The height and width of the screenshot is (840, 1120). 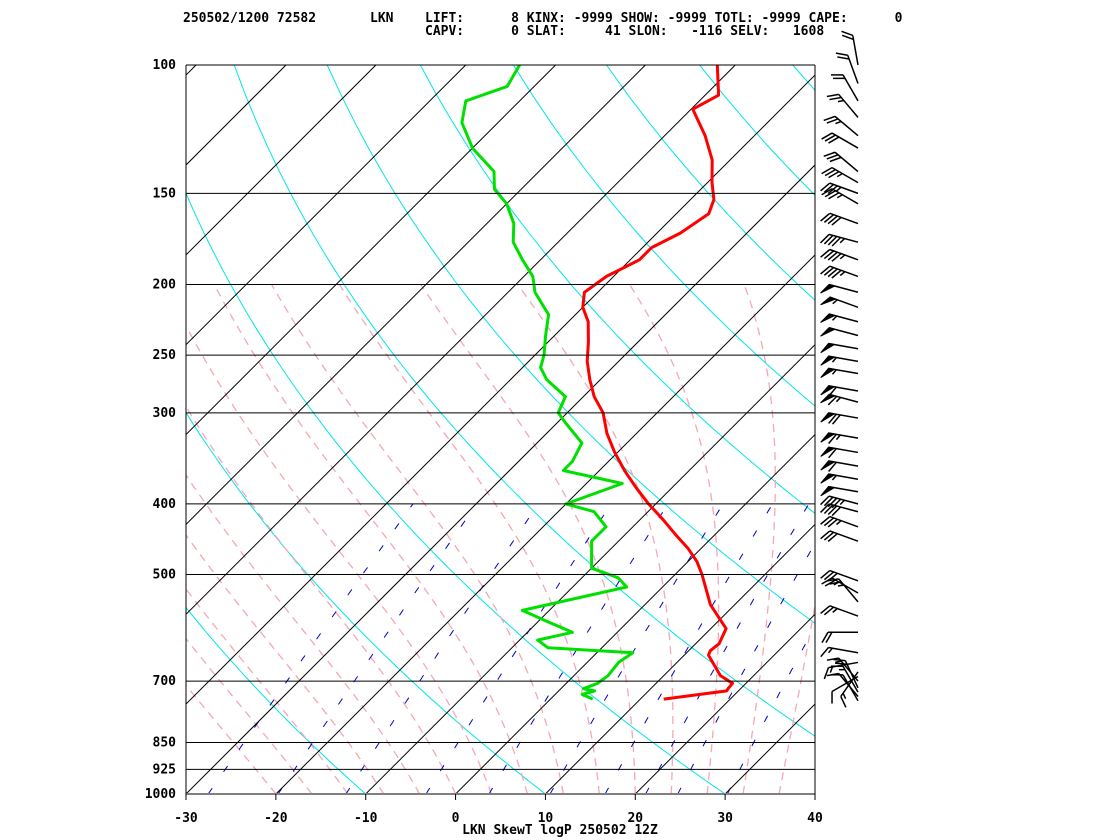 What do you see at coordinates (366, 818) in the screenshot?
I see `temperature-tick-label: -10` at bounding box center [366, 818].